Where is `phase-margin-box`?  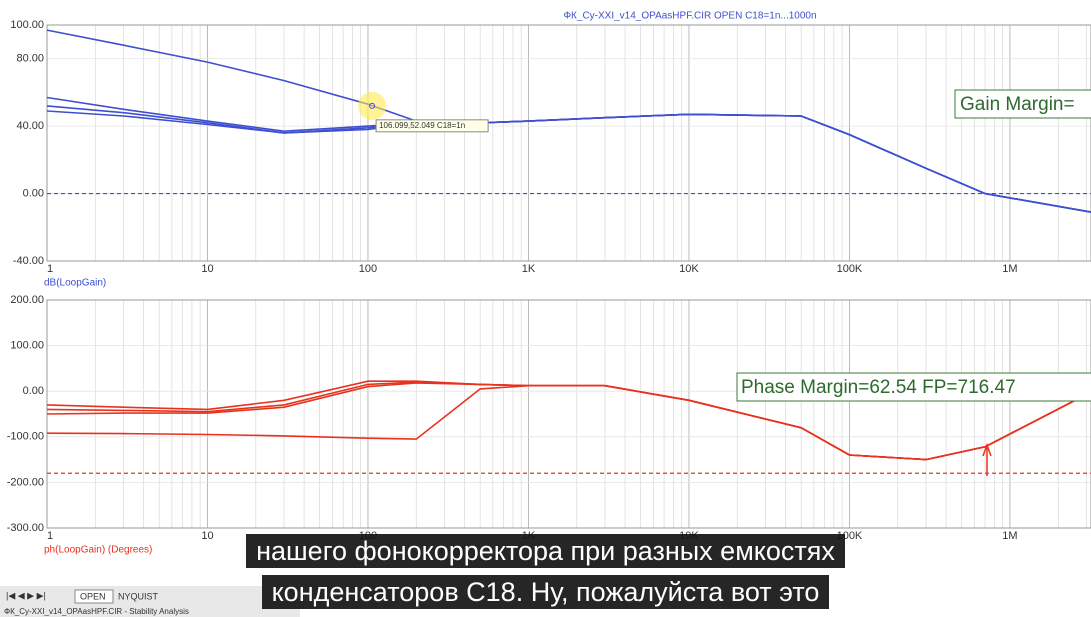 phase-margin-box is located at coordinates (913, 387).